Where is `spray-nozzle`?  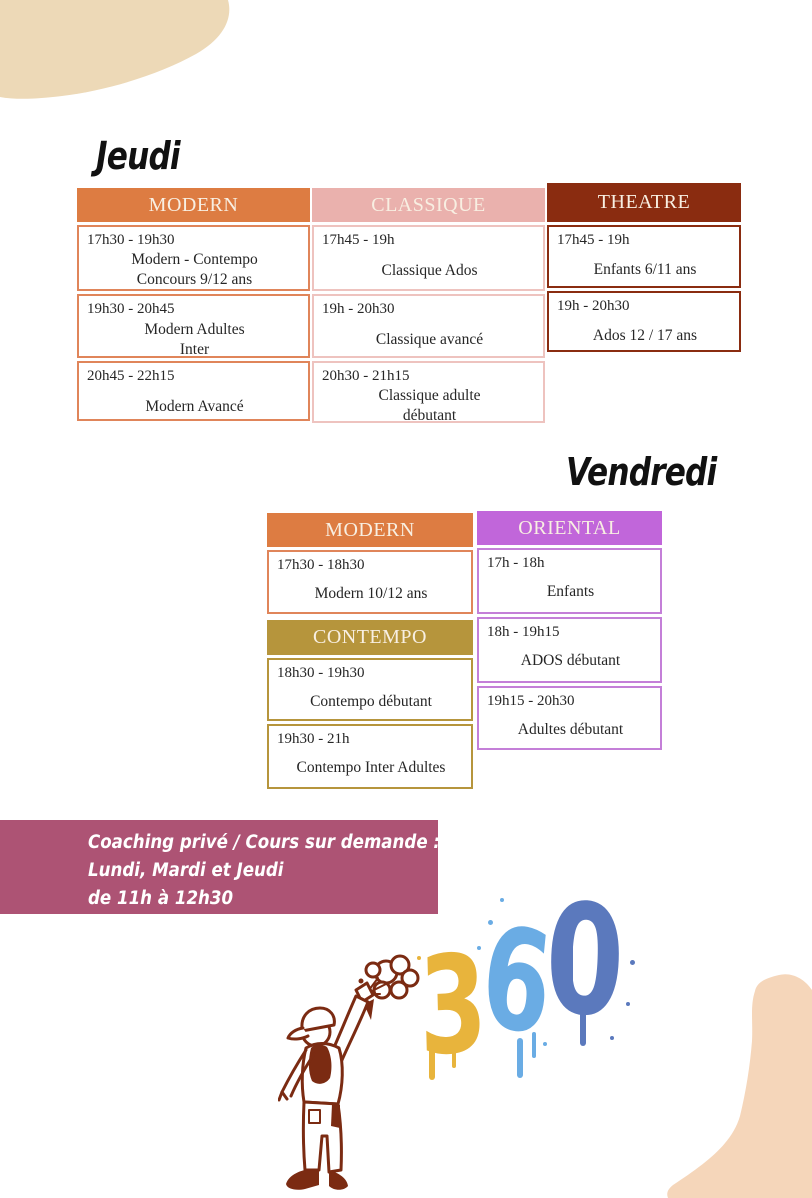
spray-nozzle is located at coordinates (361, 981).